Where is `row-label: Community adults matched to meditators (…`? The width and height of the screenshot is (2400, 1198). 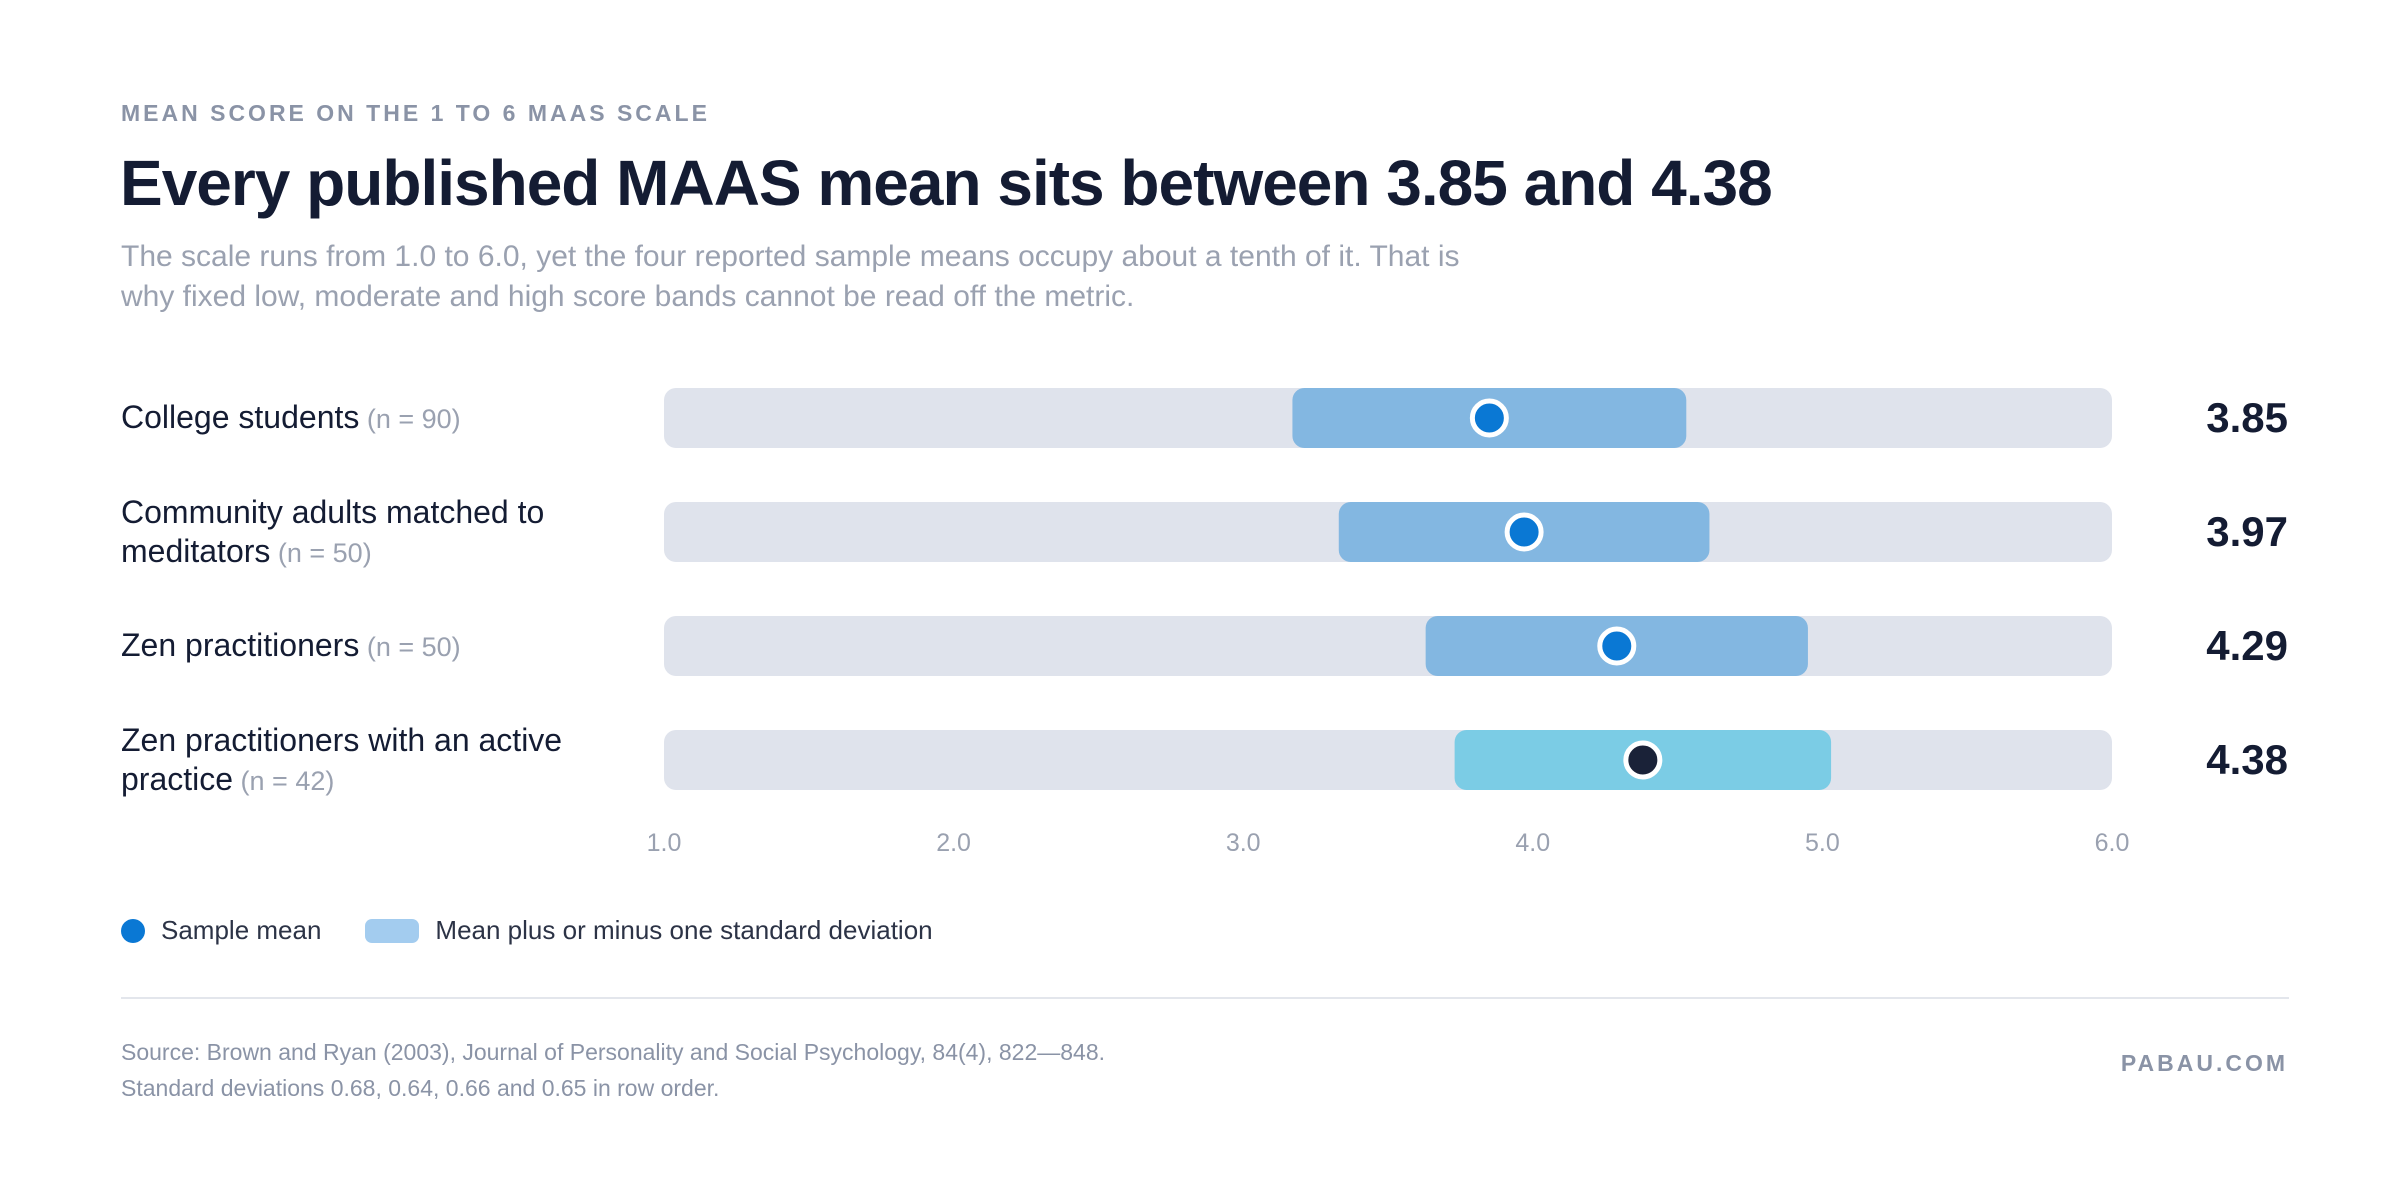
row-label: Community adults matched to meditators (… is located at coordinates (371, 533).